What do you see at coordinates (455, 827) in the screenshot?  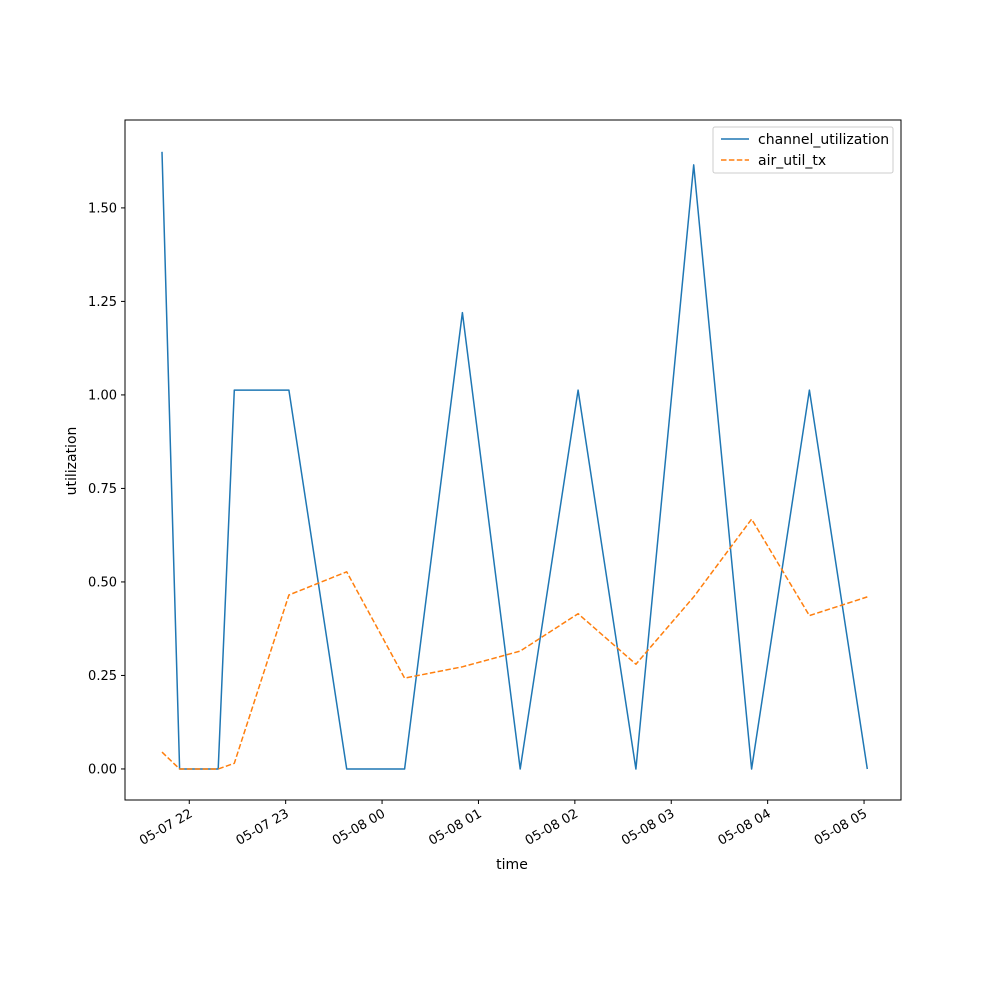 I see `x-tick-label: 05-08 01` at bounding box center [455, 827].